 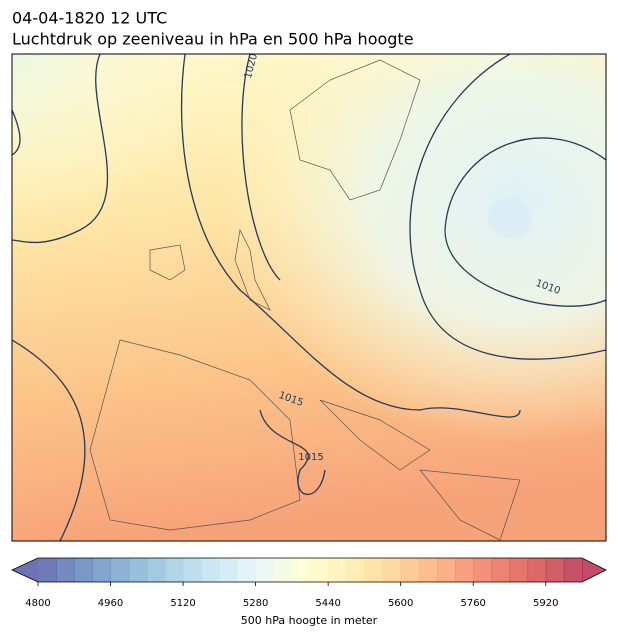 What do you see at coordinates (182, 603) in the screenshot?
I see `colorbar-tick-label: 5120` at bounding box center [182, 603].